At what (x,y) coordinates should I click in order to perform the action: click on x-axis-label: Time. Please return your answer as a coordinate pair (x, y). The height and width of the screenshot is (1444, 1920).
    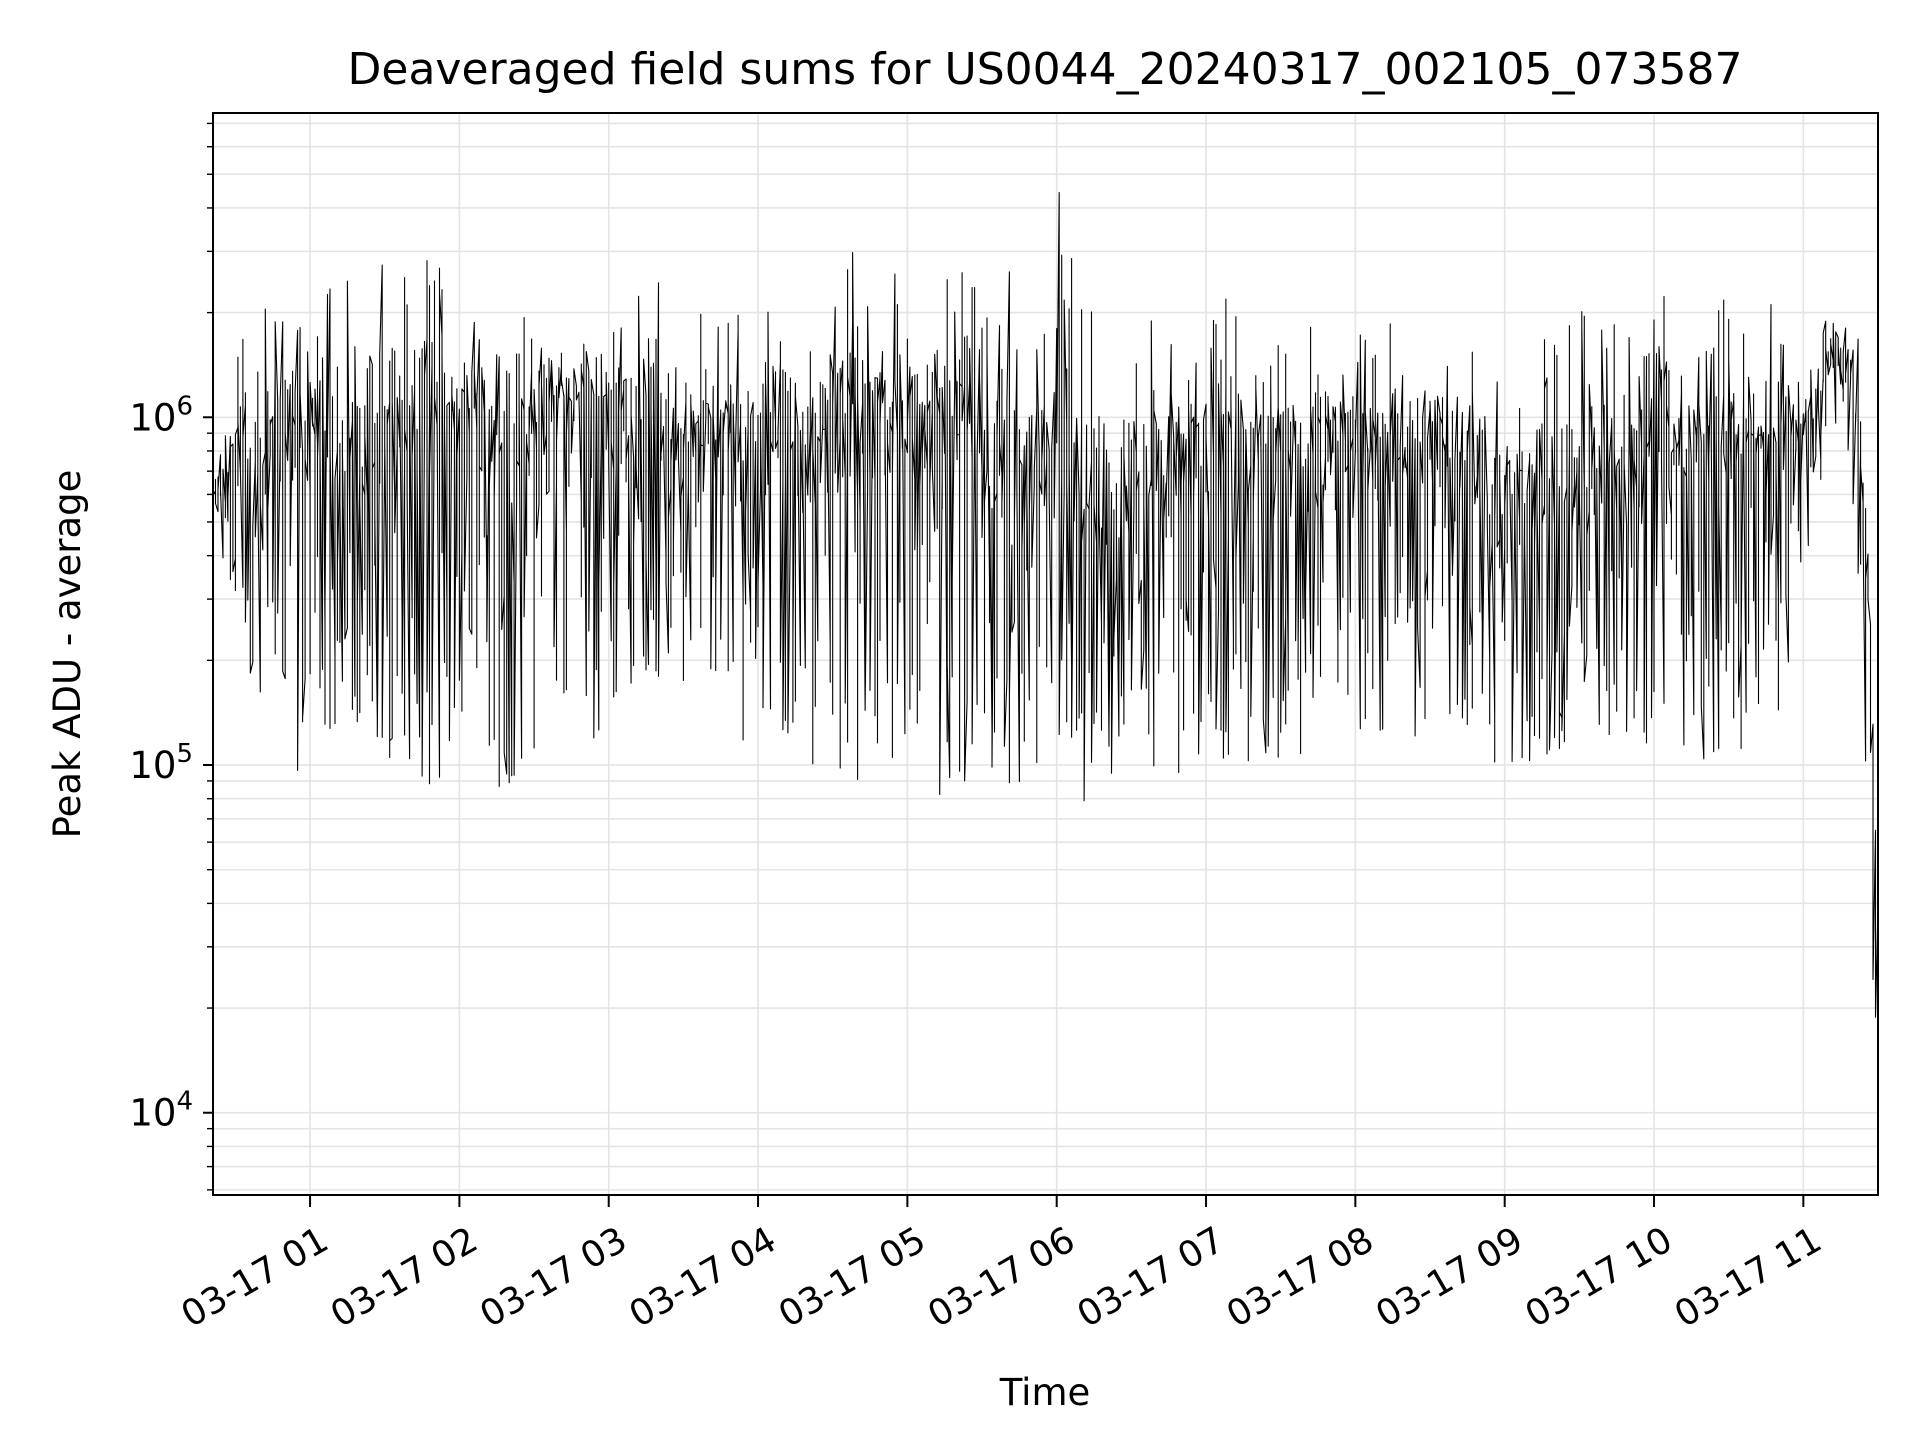
    Looking at the image, I should click on (1045, 1392).